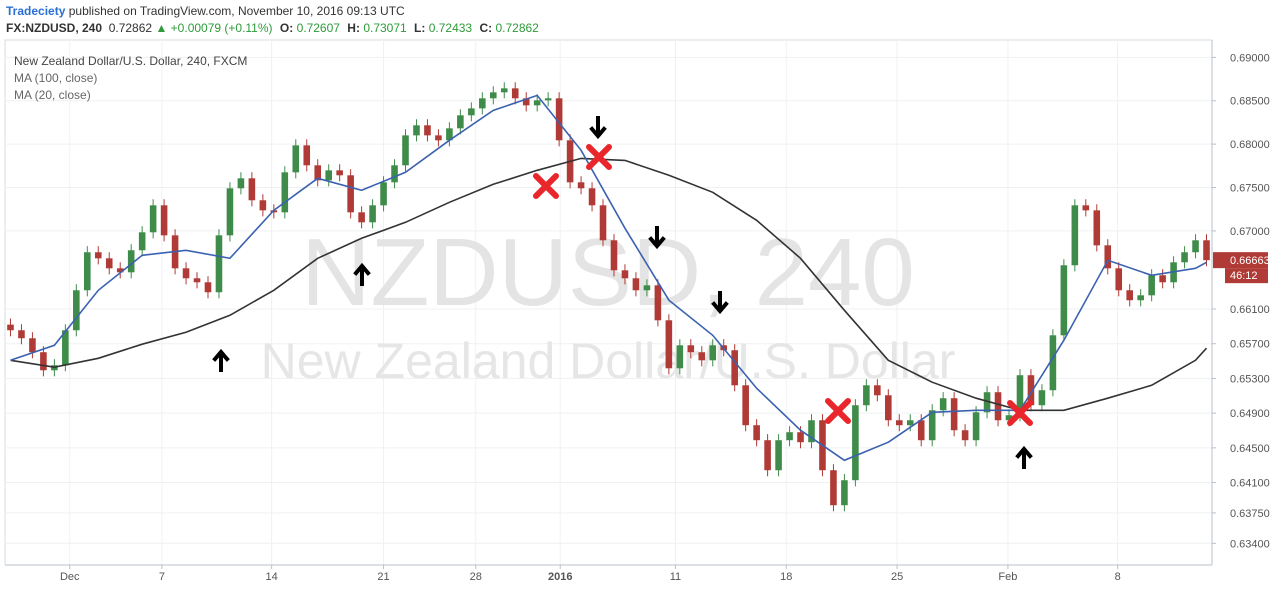 This screenshot has width=1270, height=590. Describe the element at coordinates (1007, 577) in the screenshot. I see `x-tick-label: Feb` at that location.